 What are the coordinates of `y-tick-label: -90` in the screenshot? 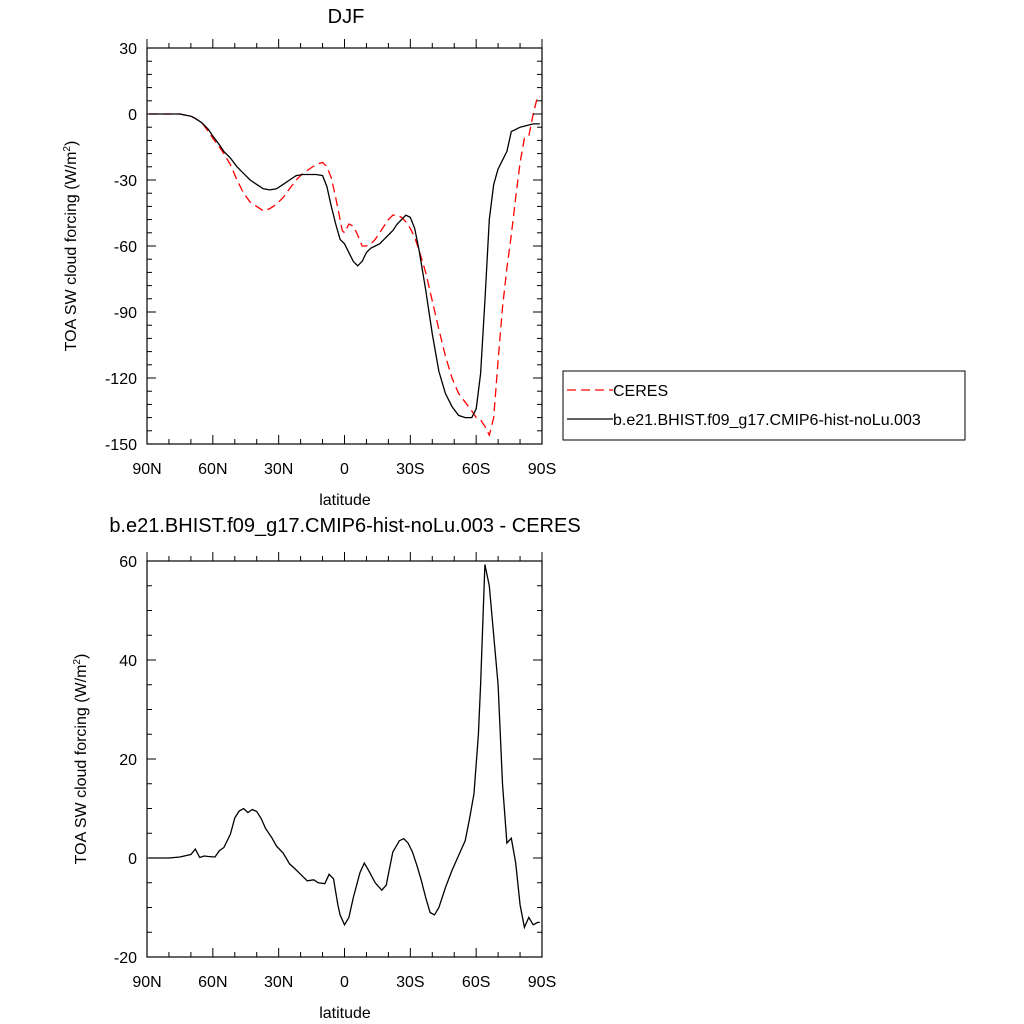 It's located at (125, 313).